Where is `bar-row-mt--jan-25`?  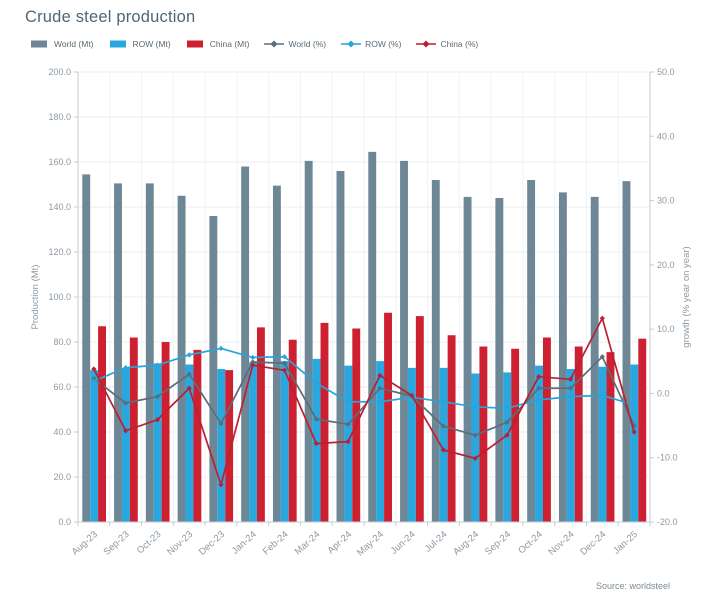 bar-row-mt--jan-25 is located at coordinates (634, 443).